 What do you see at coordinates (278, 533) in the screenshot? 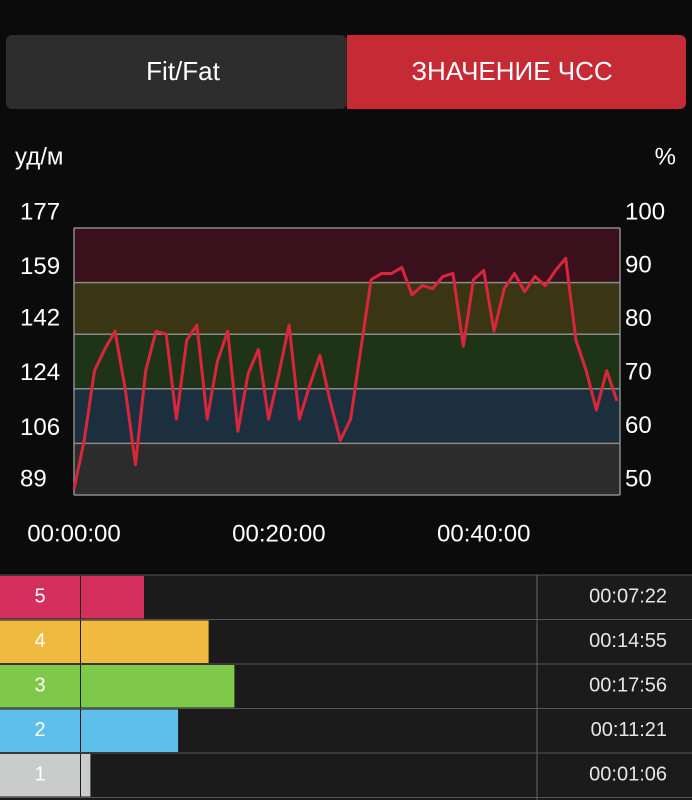
I see `x-tick-label: 00:20:00` at bounding box center [278, 533].